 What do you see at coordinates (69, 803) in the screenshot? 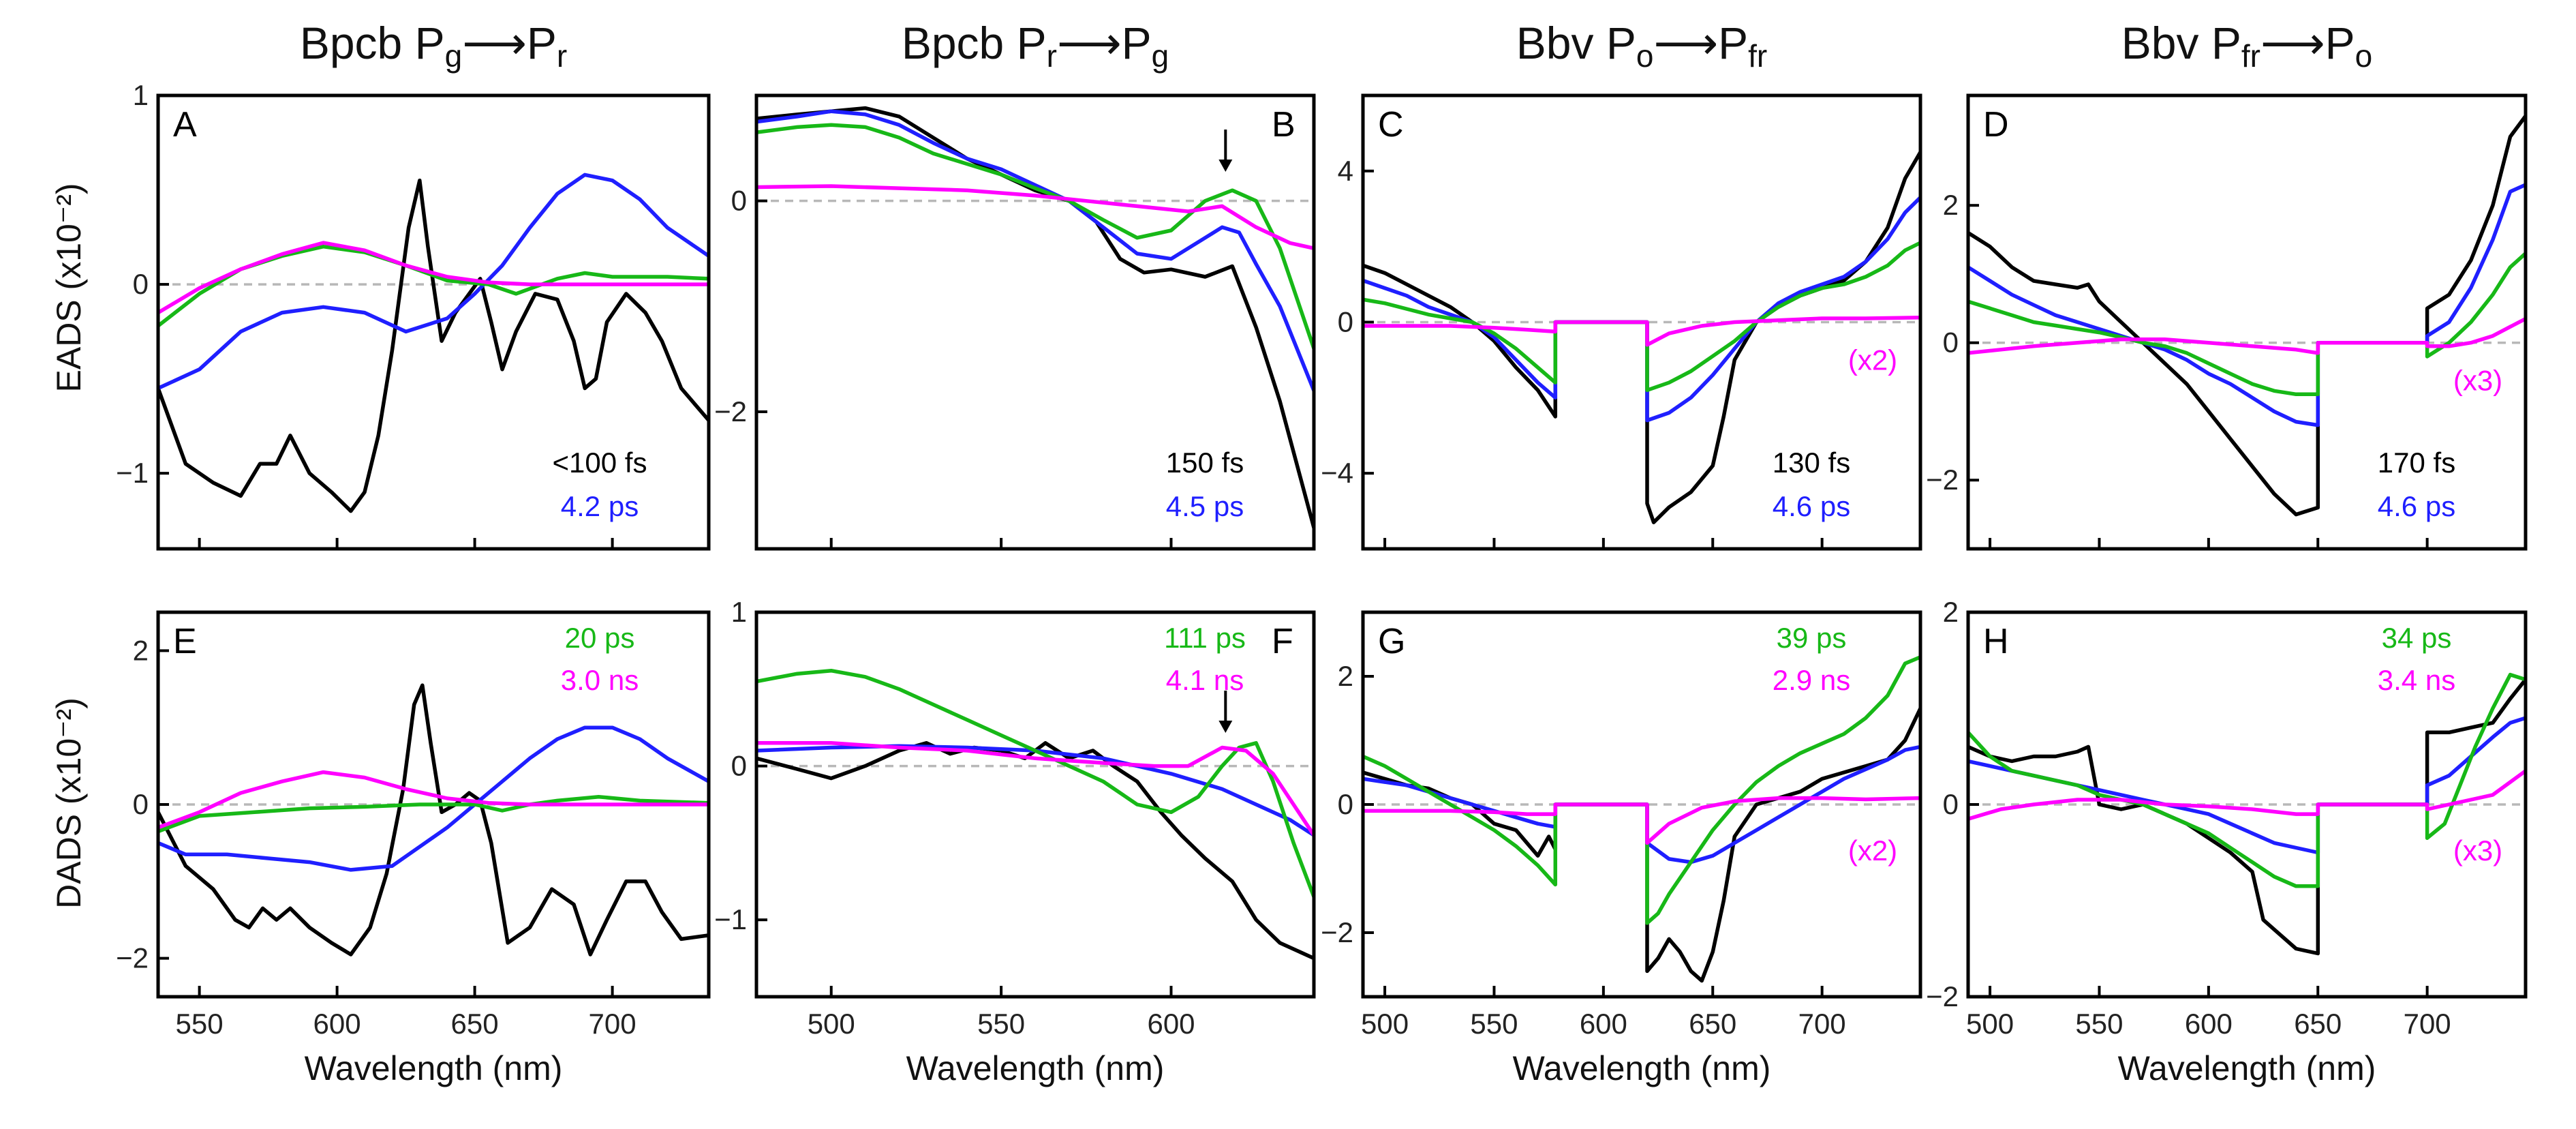
I see `row-title-dads: DADS (x10⁻²)` at bounding box center [69, 803].